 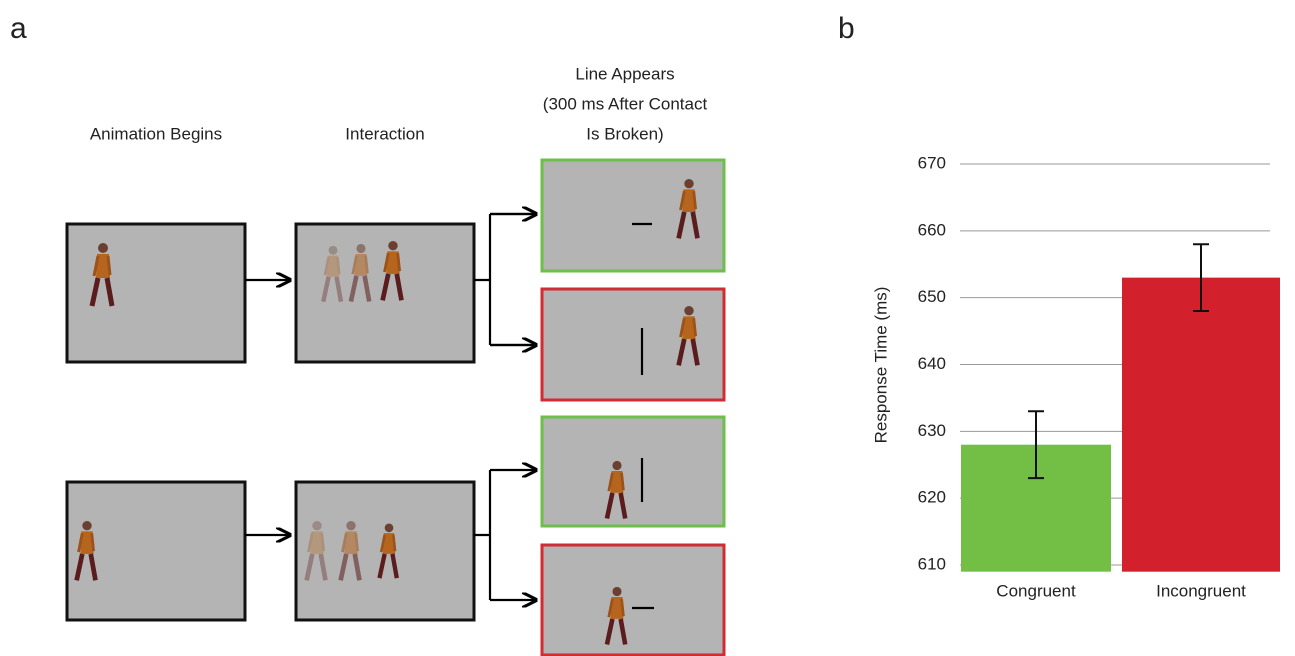 What do you see at coordinates (932, 229) in the screenshot?
I see `y-tick-label: 660` at bounding box center [932, 229].